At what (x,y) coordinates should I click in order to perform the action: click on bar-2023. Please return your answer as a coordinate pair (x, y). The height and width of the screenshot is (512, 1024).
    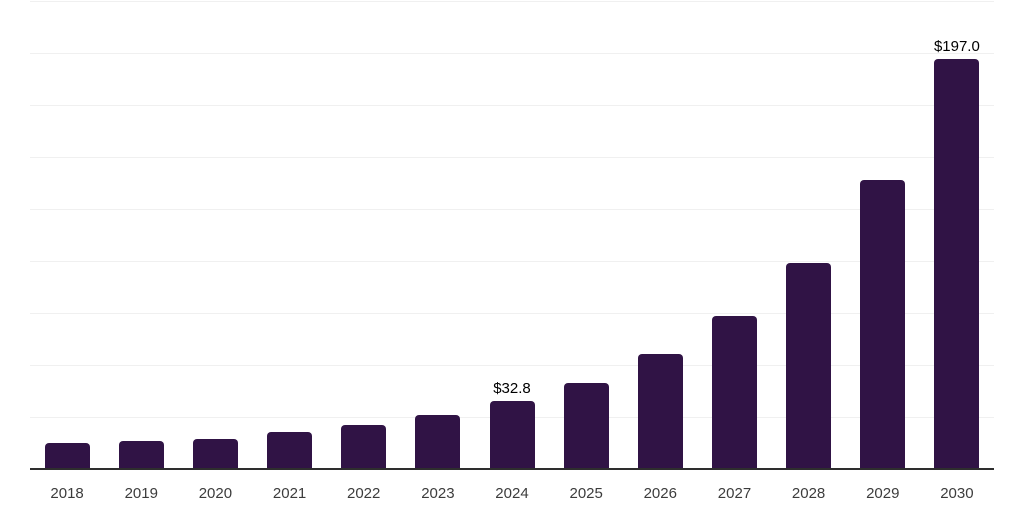
    Looking at the image, I should click on (438, 442).